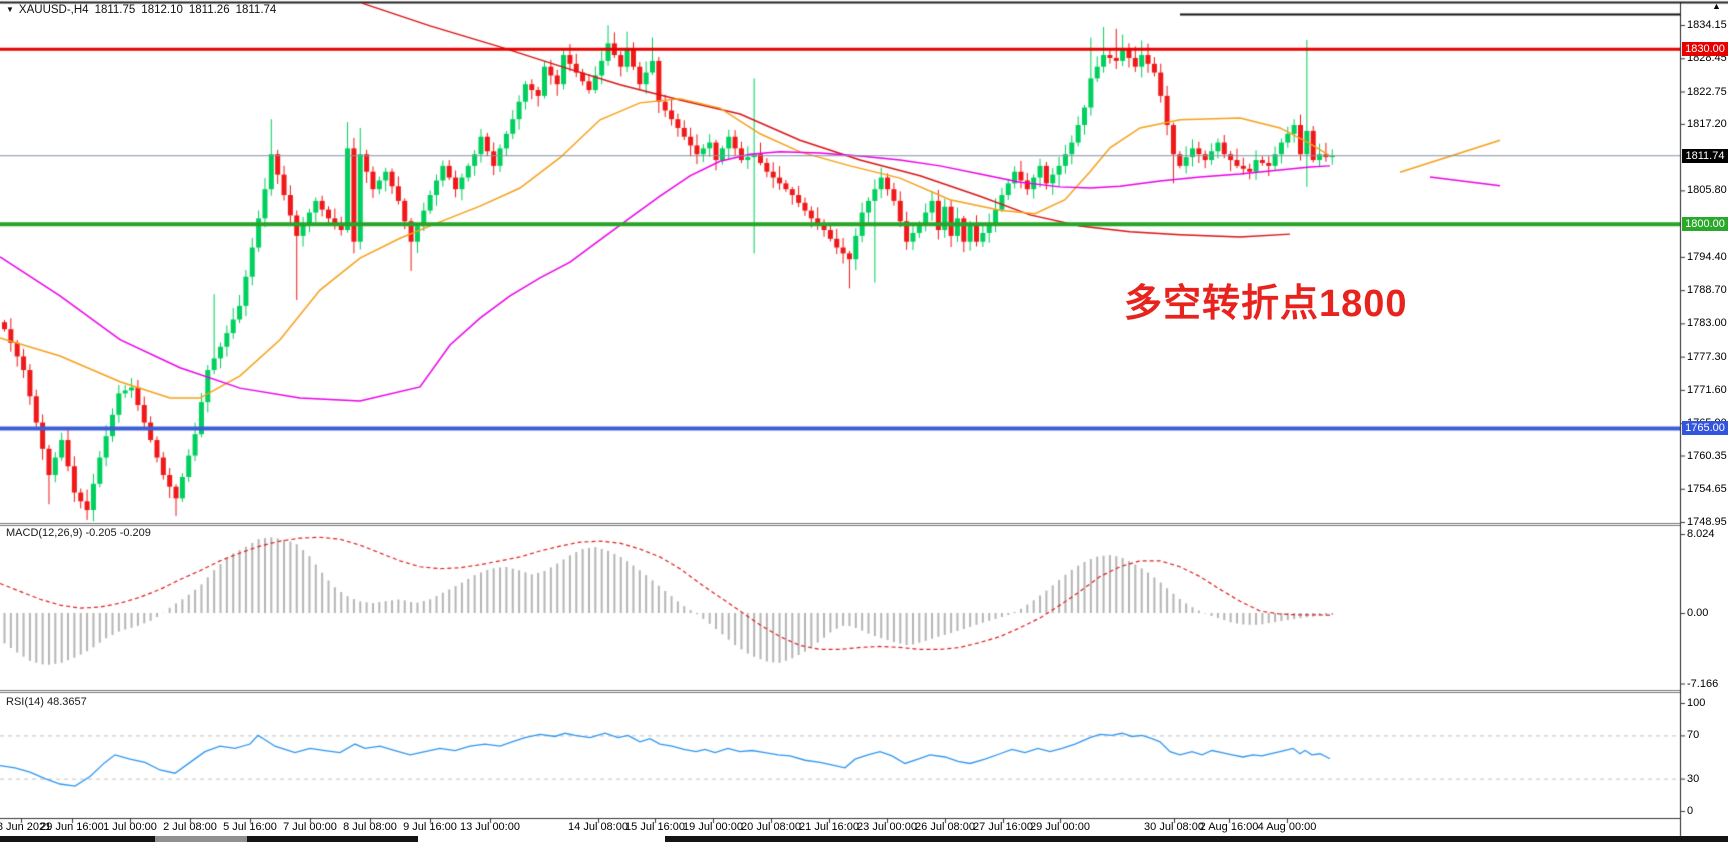  What do you see at coordinates (162, 10) in the screenshot?
I see `ohlc-high: 1812.10` at bounding box center [162, 10].